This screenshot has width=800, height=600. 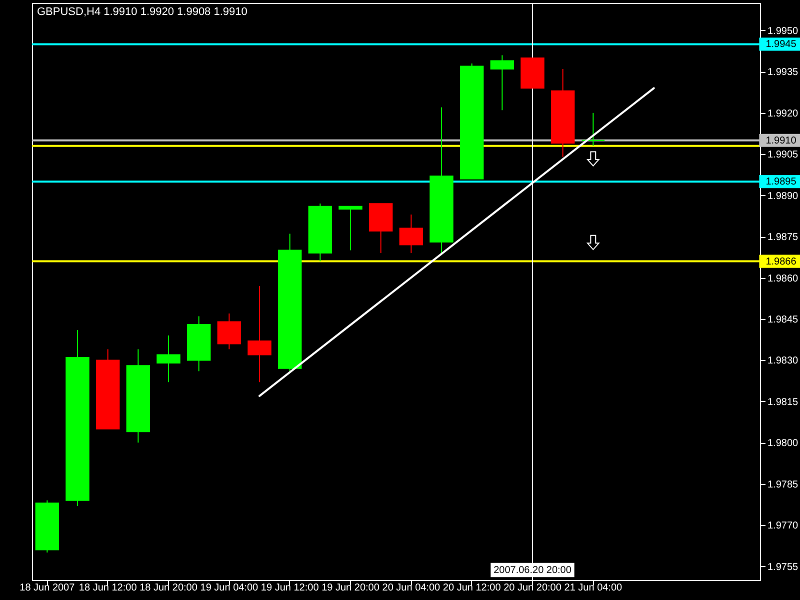 What do you see at coordinates (533, 588) in the screenshot?
I see `x-tick-label: 20 Jun 20:00` at bounding box center [533, 588].